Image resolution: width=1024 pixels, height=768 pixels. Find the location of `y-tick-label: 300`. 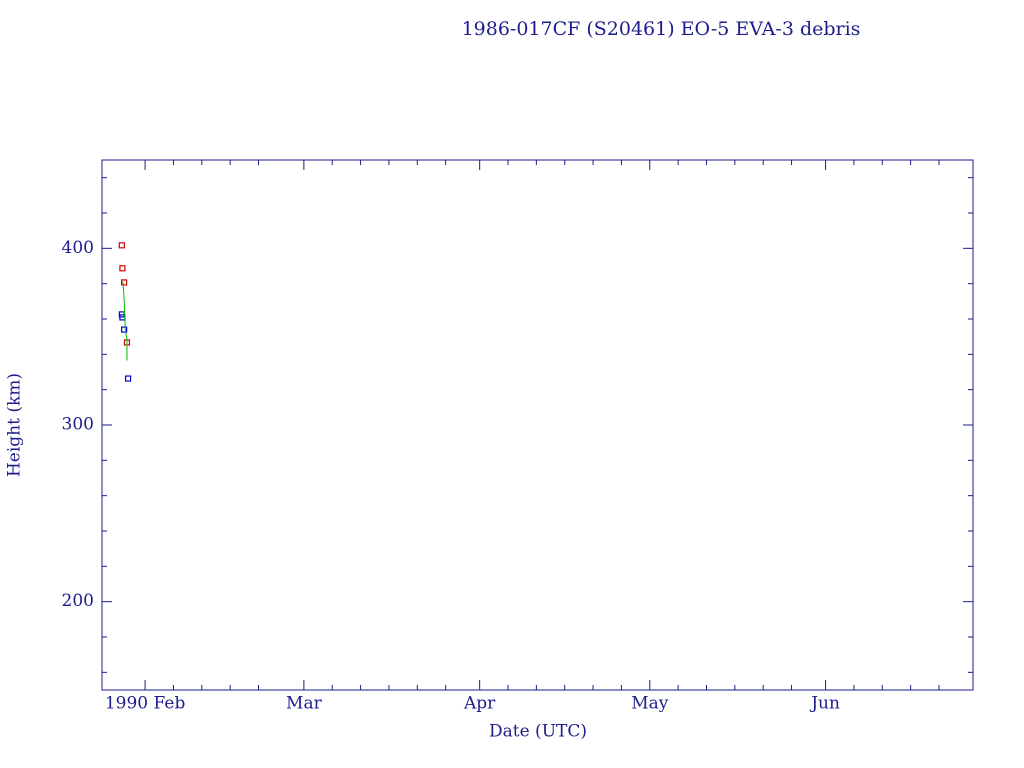

y-tick-label: 300 is located at coordinates (78, 425).